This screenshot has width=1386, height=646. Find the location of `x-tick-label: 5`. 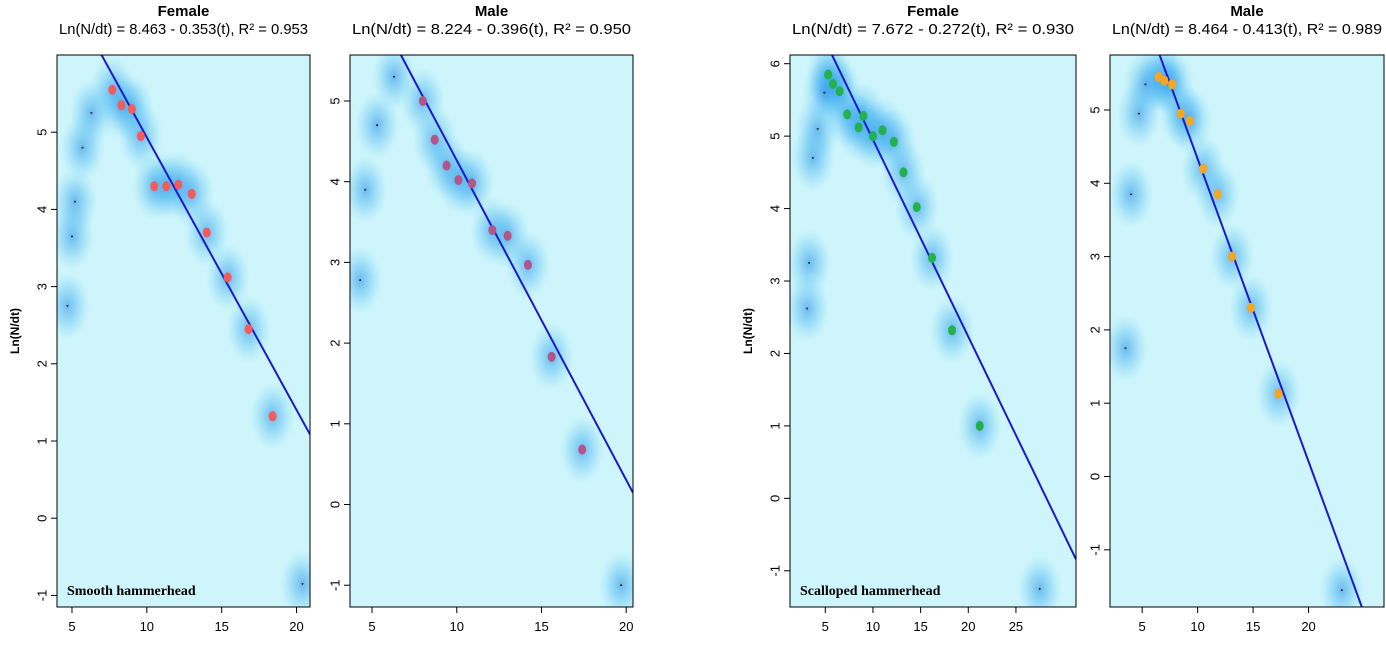

x-tick-label: 5 is located at coordinates (825, 626).